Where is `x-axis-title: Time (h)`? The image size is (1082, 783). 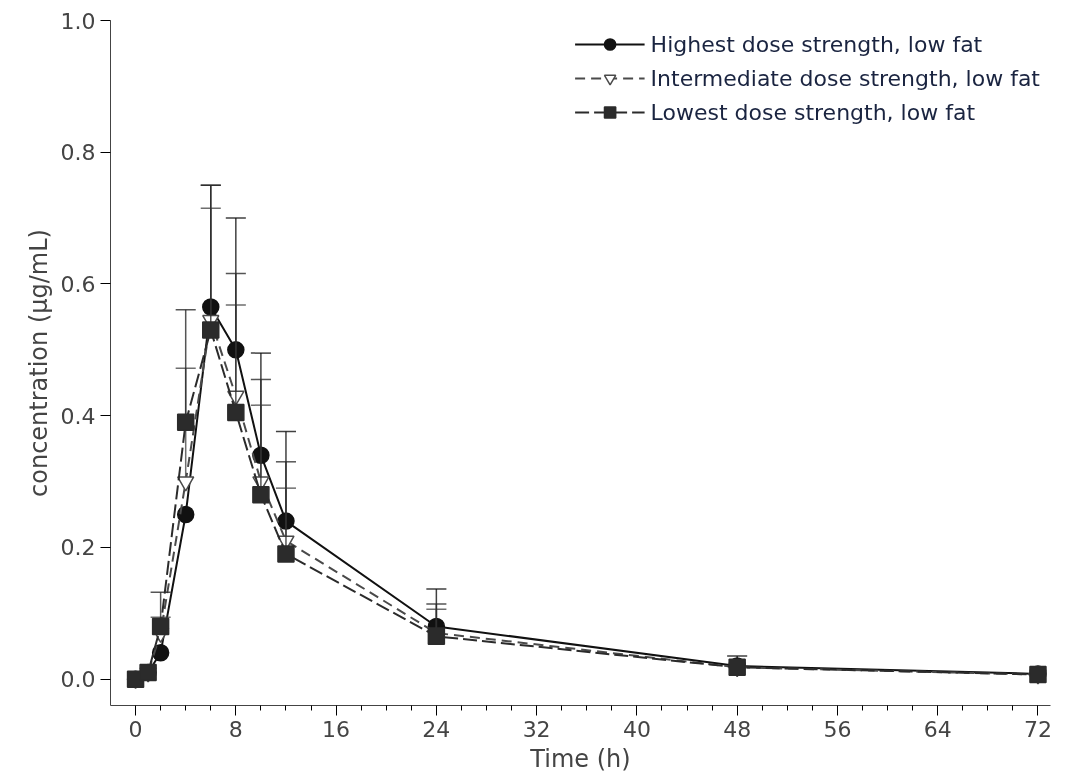
x-axis-title: Time (h) is located at coordinates (580, 758).